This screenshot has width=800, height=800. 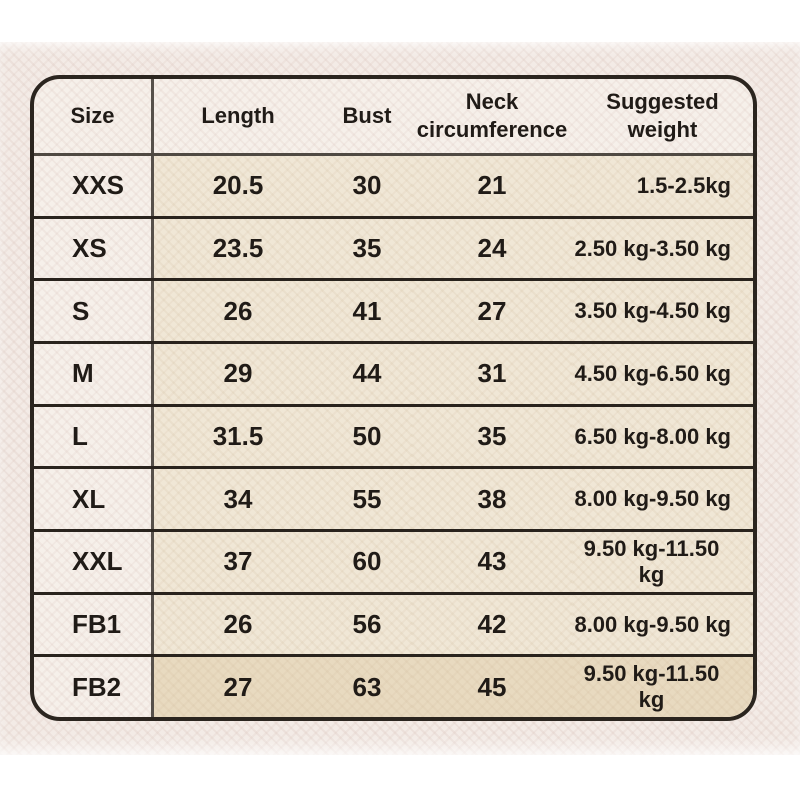 I want to click on neck-circumference-cell: 42, so click(x=492, y=624).